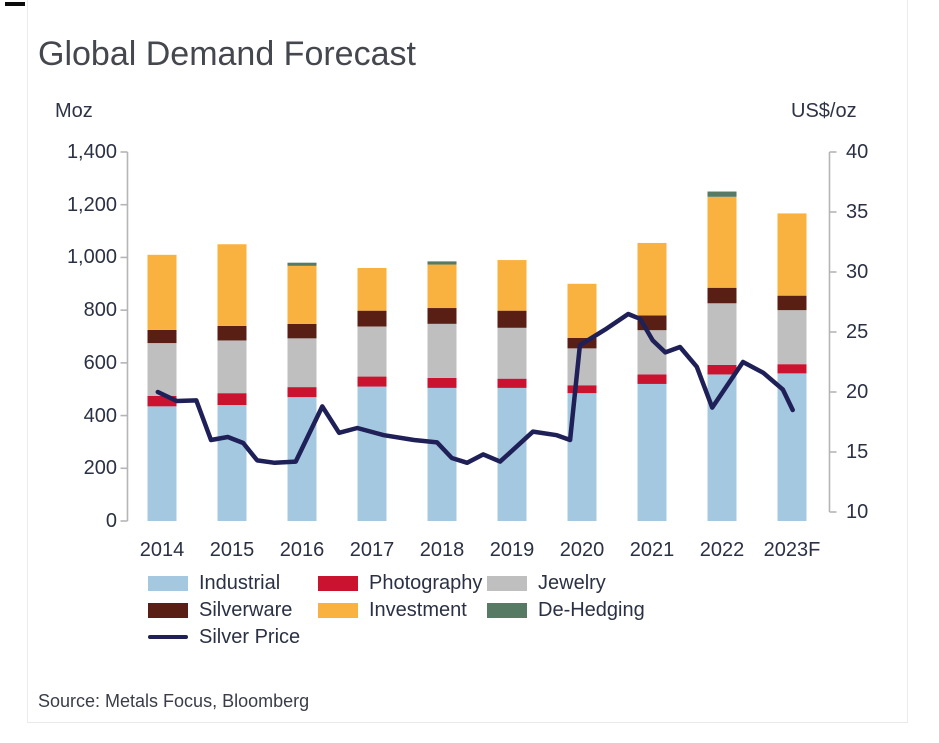 This screenshot has height=743, width=939. I want to click on x-axis-label: 2023F, so click(792, 550).